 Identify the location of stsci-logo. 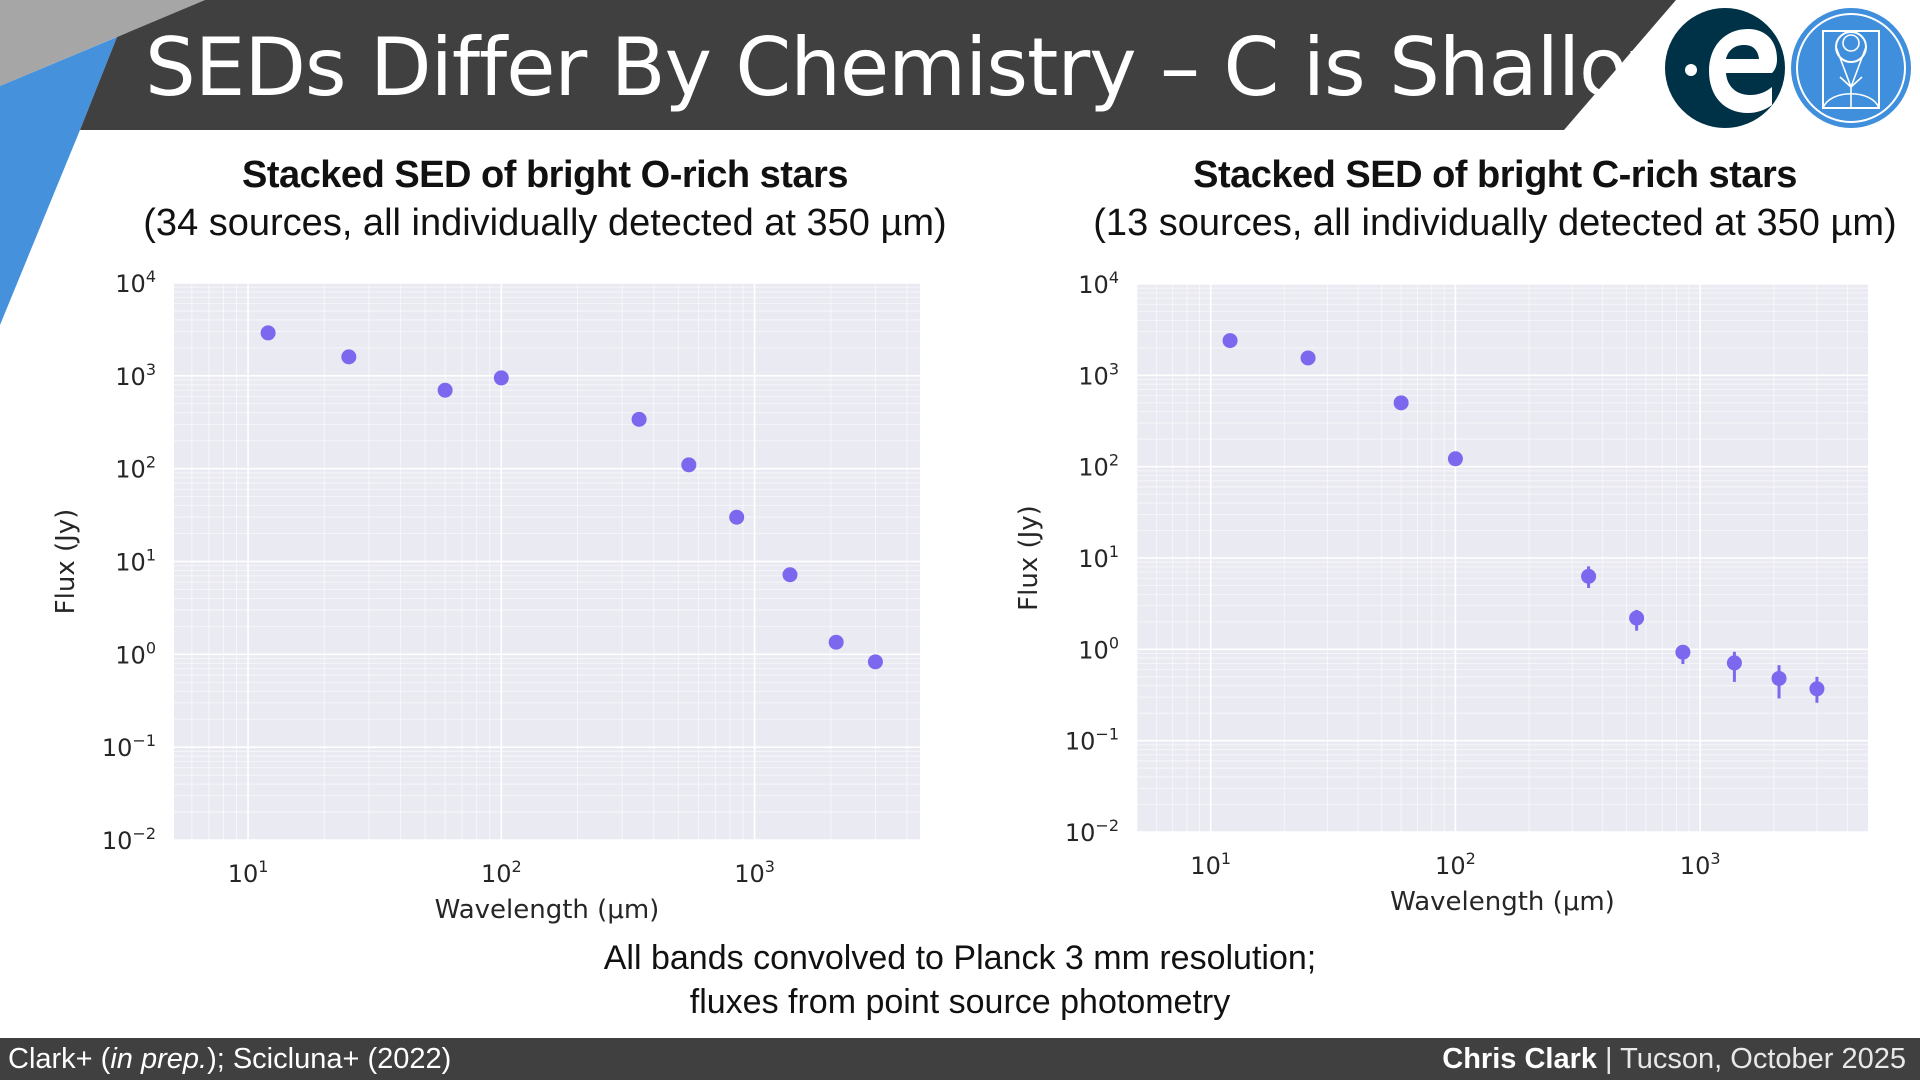
(1851, 68).